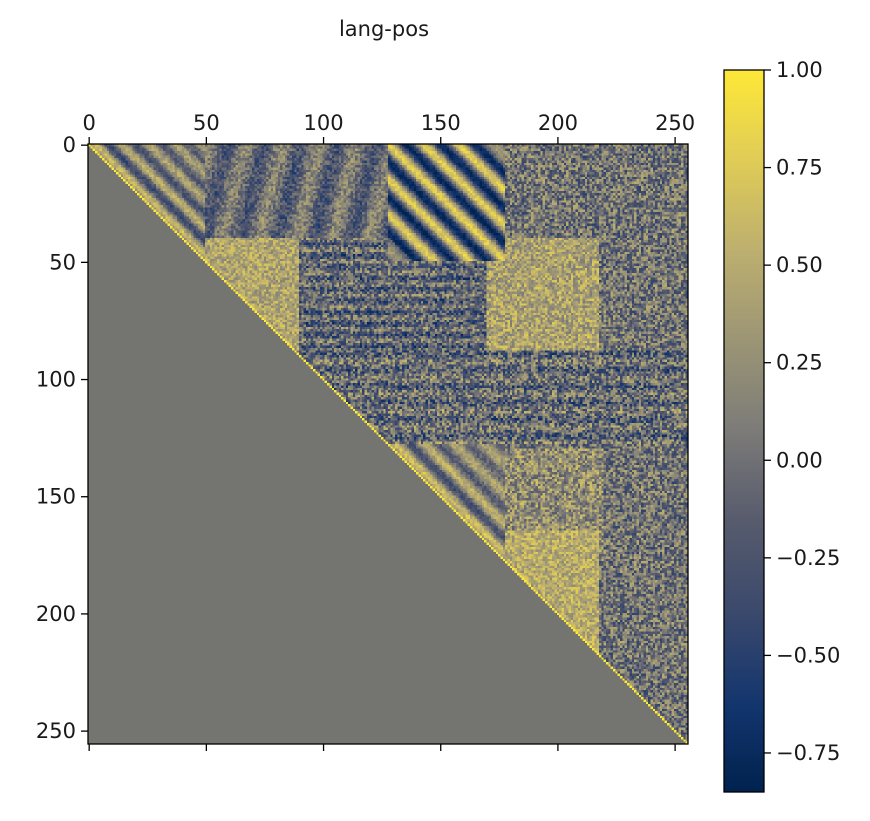 The height and width of the screenshot is (821, 870). Describe the element at coordinates (56, 614) in the screenshot. I see `y-tick-label: 200` at that location.